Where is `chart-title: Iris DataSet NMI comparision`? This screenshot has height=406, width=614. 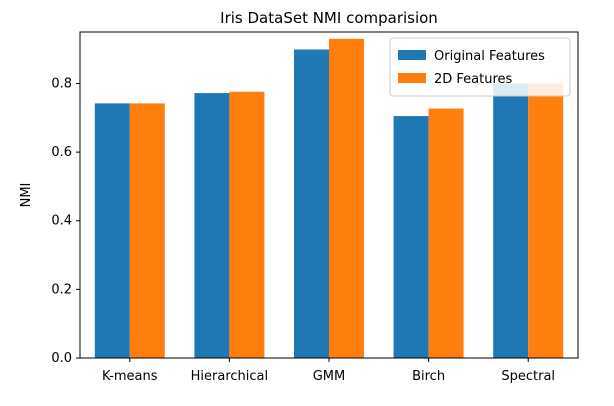 chart-title: Iris DataSet NMI comparision is located at coordinates (329, 18).